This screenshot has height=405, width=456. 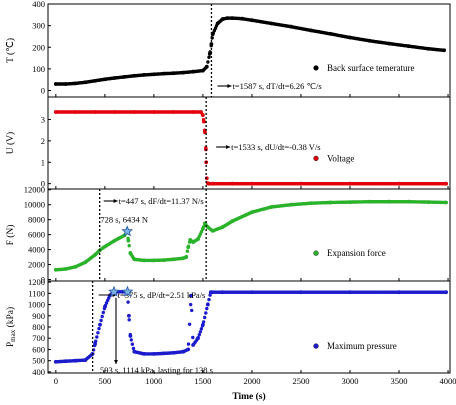 What do you see at coordinates (38, 316) in the screenshot?
I see `panel-3-ytick-label-5: 900` at bounding box center [38, 316].